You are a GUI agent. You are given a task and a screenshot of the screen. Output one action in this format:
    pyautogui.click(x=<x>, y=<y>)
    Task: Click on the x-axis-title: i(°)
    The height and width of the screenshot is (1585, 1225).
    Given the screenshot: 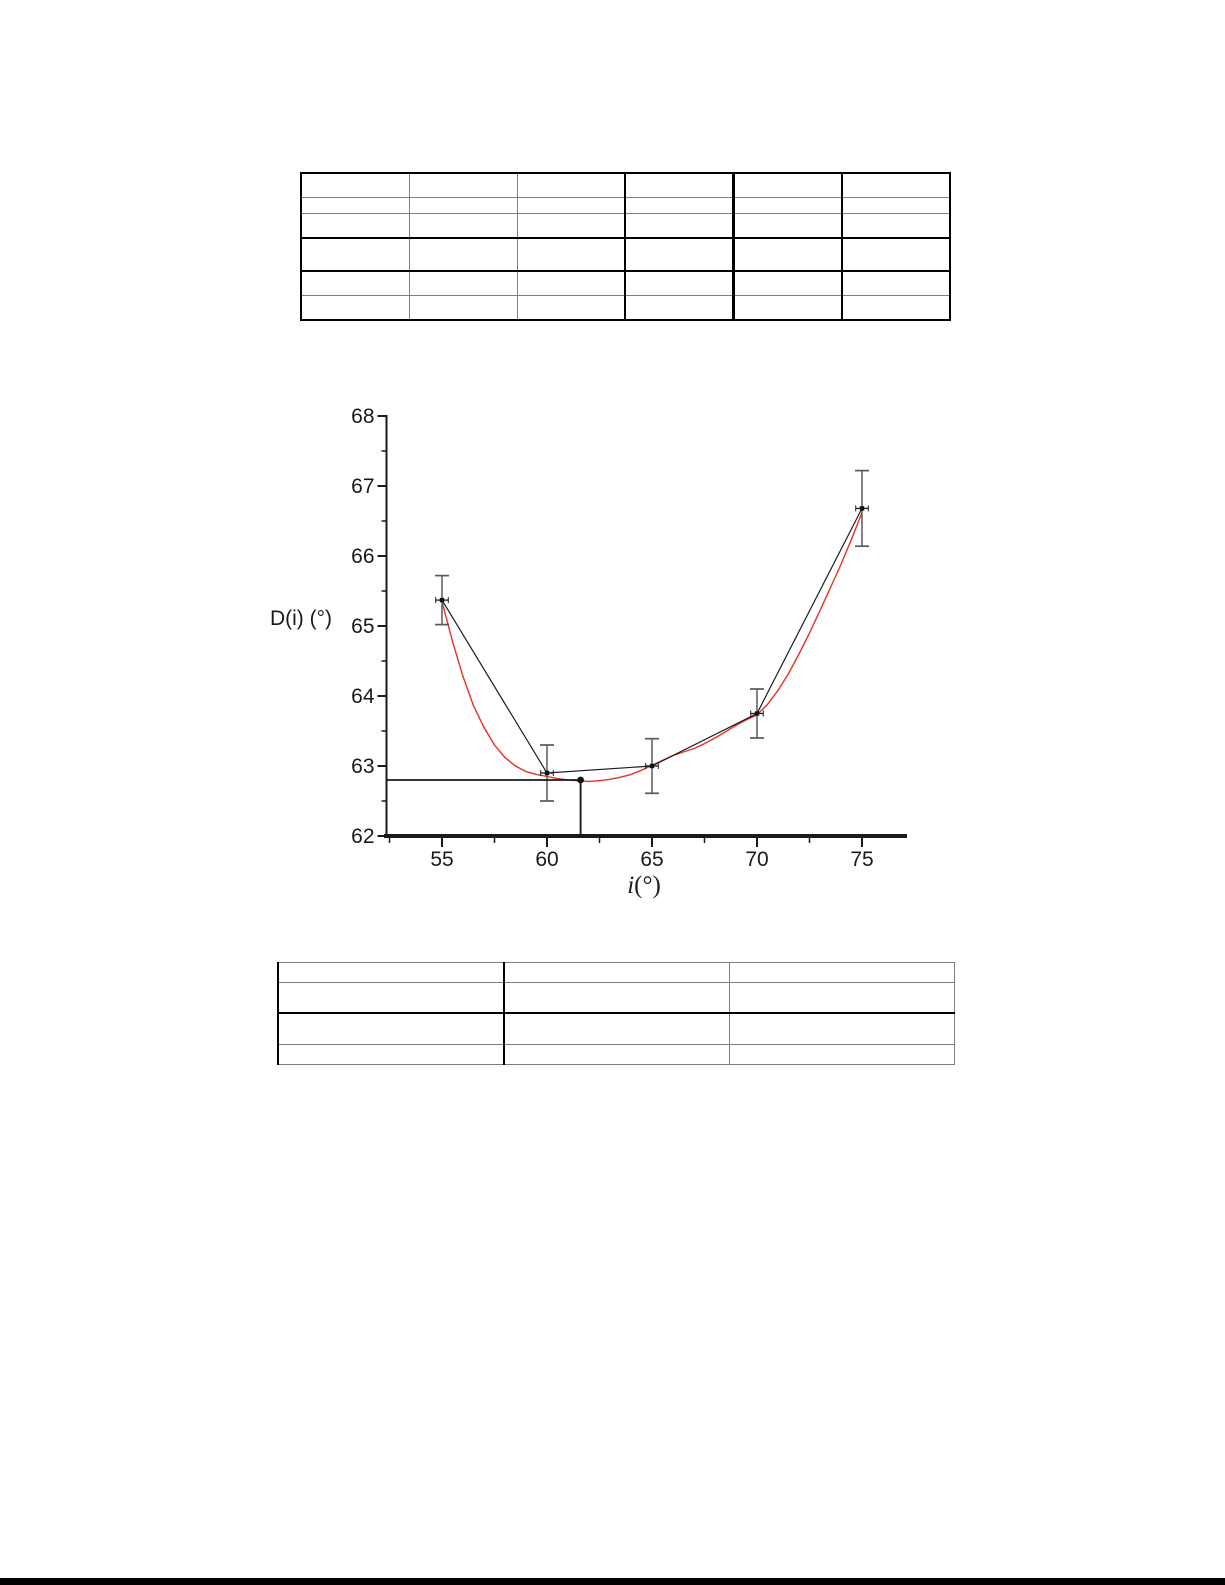 What is the action you would take?
    pyautogui.click(x=644, y=885)
    